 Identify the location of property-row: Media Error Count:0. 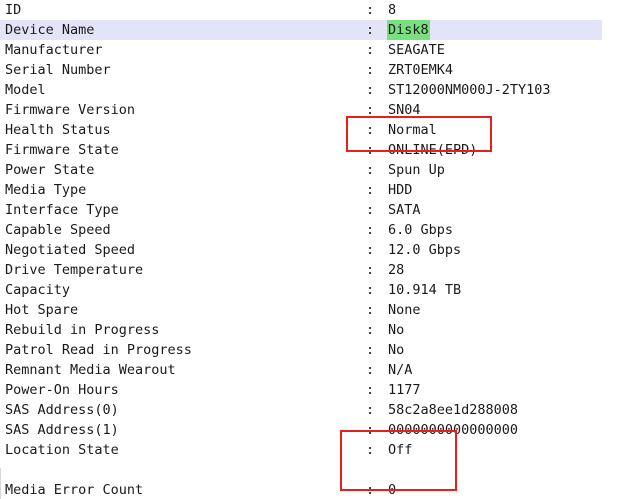
(314, 489).